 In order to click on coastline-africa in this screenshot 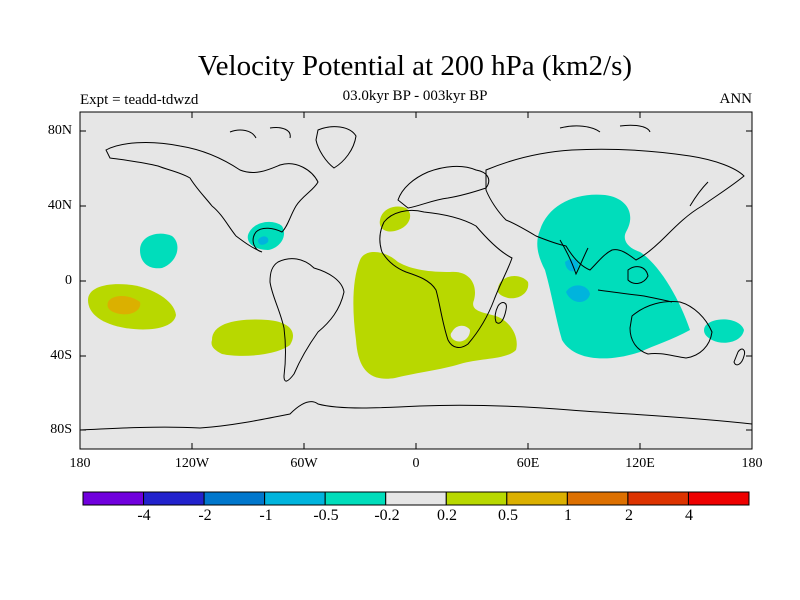, I will do `click(446, 278)`.